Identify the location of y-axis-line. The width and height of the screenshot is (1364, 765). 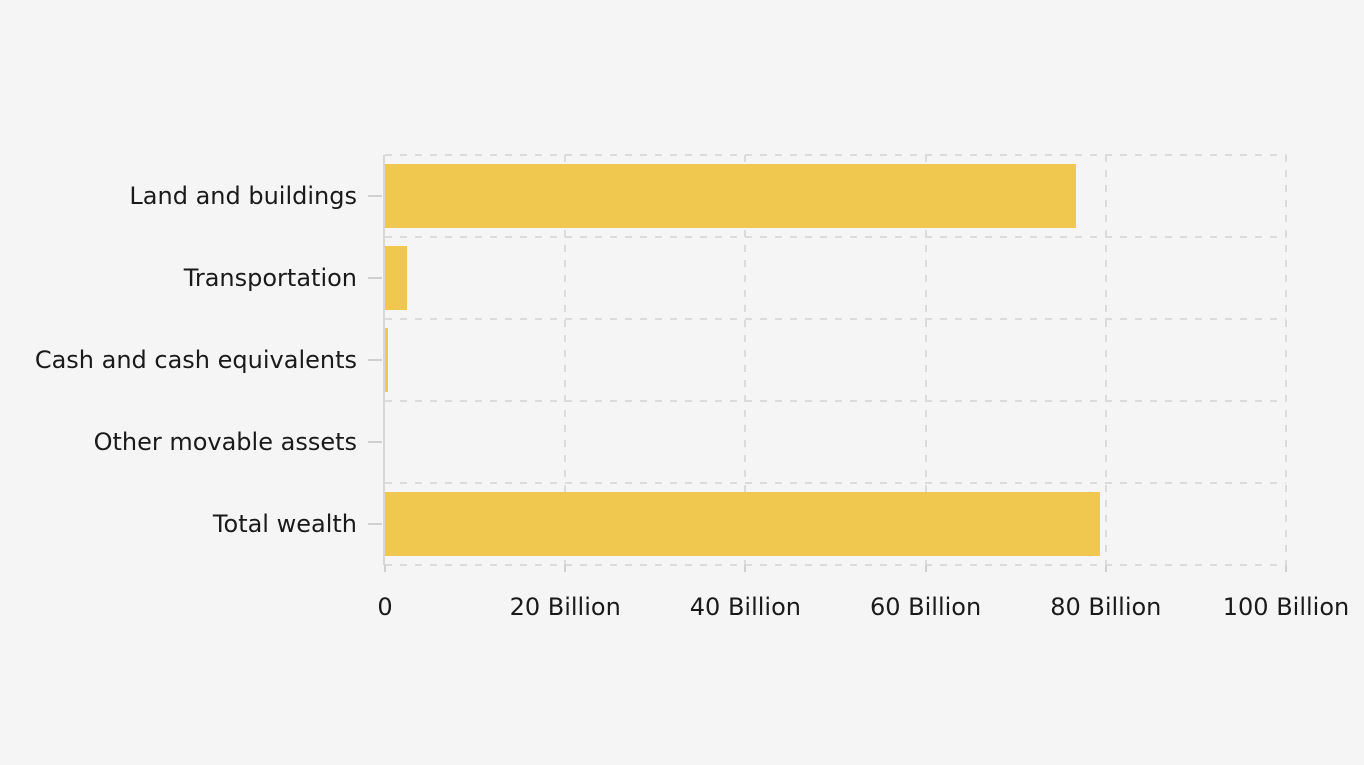
(384, 360).